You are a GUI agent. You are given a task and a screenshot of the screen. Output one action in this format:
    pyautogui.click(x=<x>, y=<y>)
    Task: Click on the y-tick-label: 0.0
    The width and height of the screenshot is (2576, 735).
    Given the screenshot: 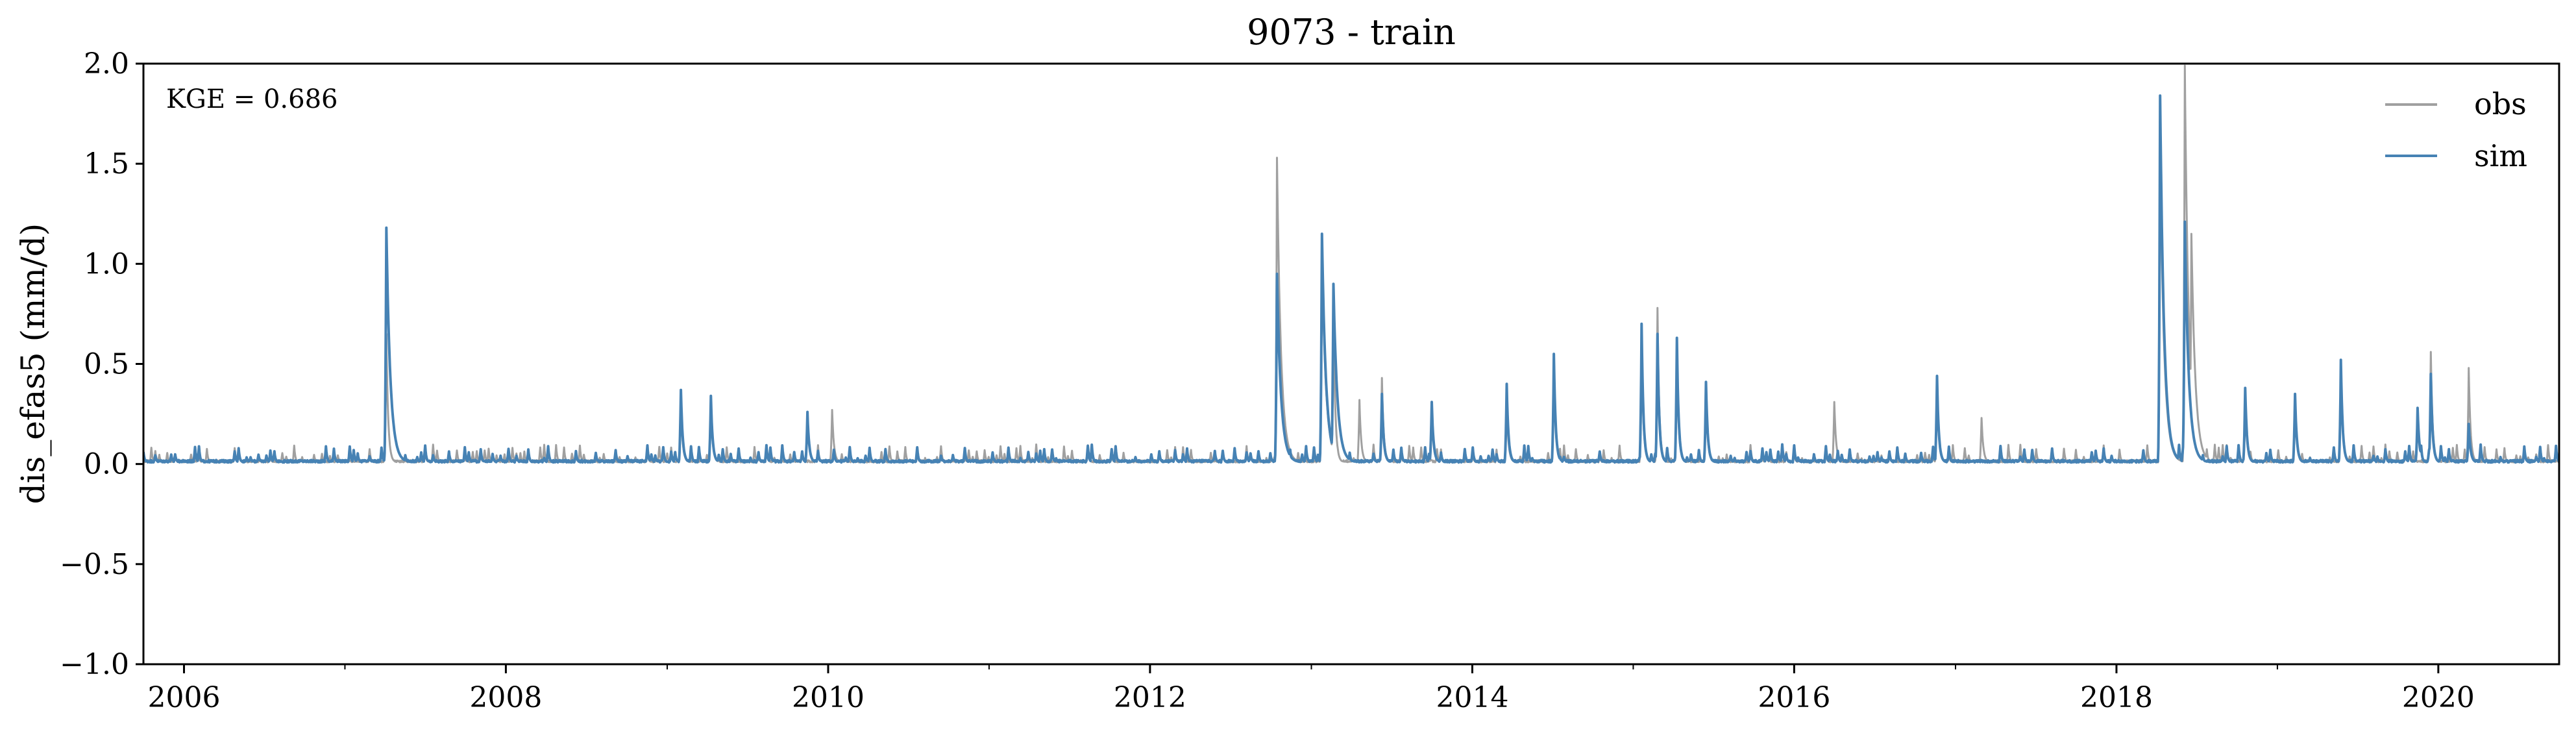 What is the action you would take?
    pyautogui.click(x=106, y=464)
    